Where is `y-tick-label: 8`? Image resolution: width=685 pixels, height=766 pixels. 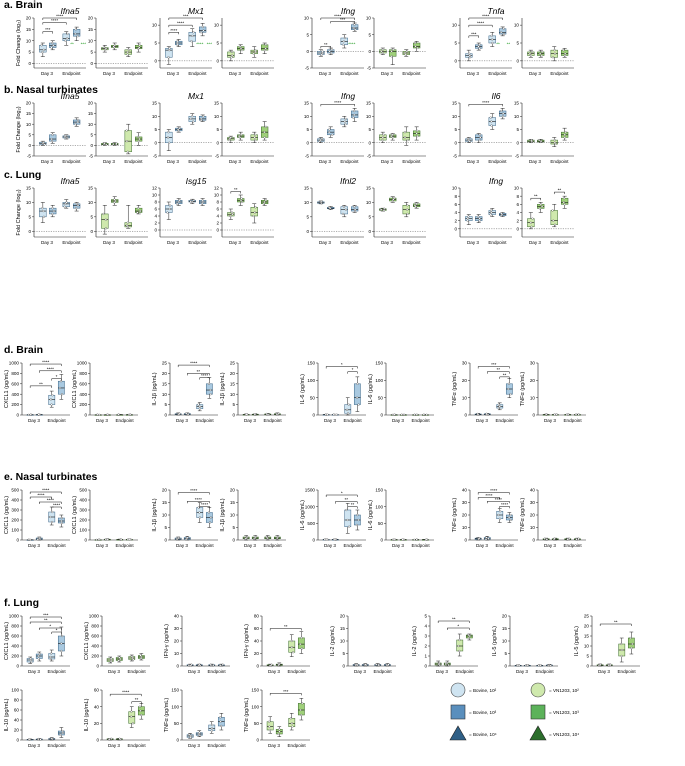
y-tick-label: 8 is located at coordinates (217, 202).